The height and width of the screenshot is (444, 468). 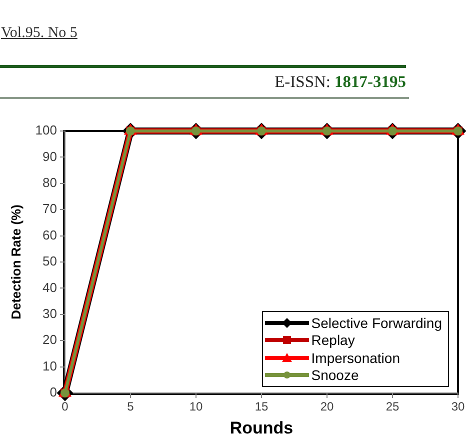 I want to click on y-tick-label: 70, so click(x=49, y=208).